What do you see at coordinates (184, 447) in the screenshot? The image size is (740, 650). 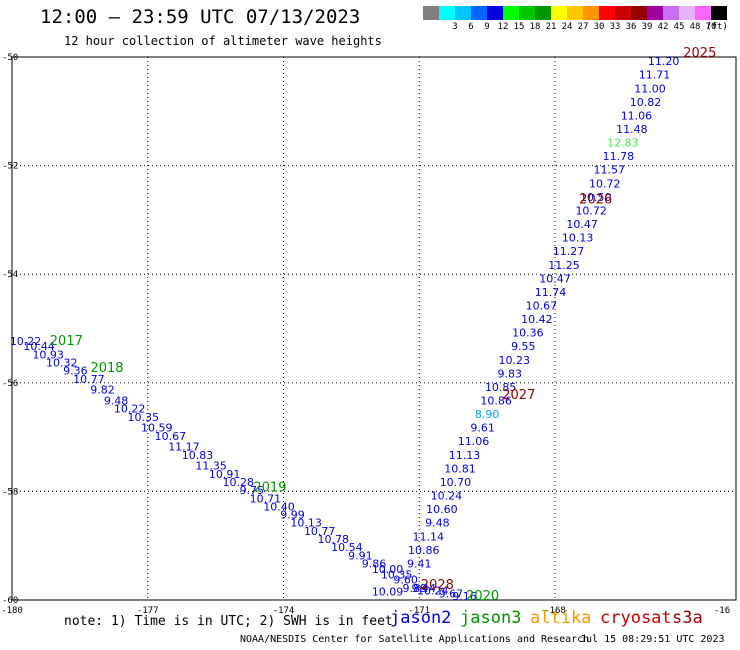 I see `swh-value: 11.17` at bounding box center [184, 447].